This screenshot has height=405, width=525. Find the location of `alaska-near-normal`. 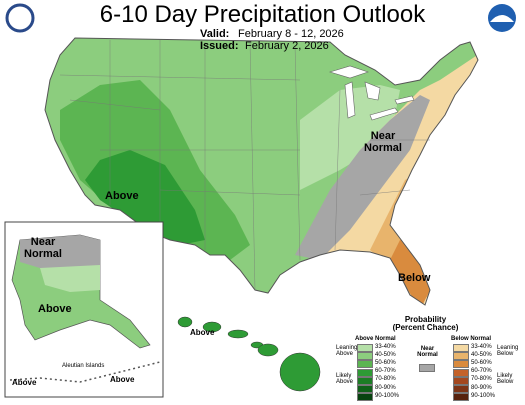

alaska-near-normal is located at coordinates (60, 252).